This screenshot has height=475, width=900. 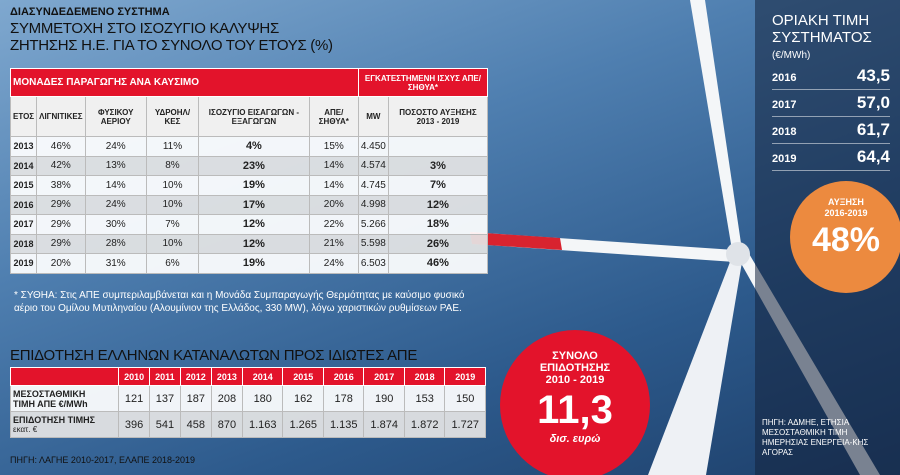 What do you see at coordinates (262, 398) in the screenshot?
I see `subsidy-cell: 180` at bounding box center [262, 398].